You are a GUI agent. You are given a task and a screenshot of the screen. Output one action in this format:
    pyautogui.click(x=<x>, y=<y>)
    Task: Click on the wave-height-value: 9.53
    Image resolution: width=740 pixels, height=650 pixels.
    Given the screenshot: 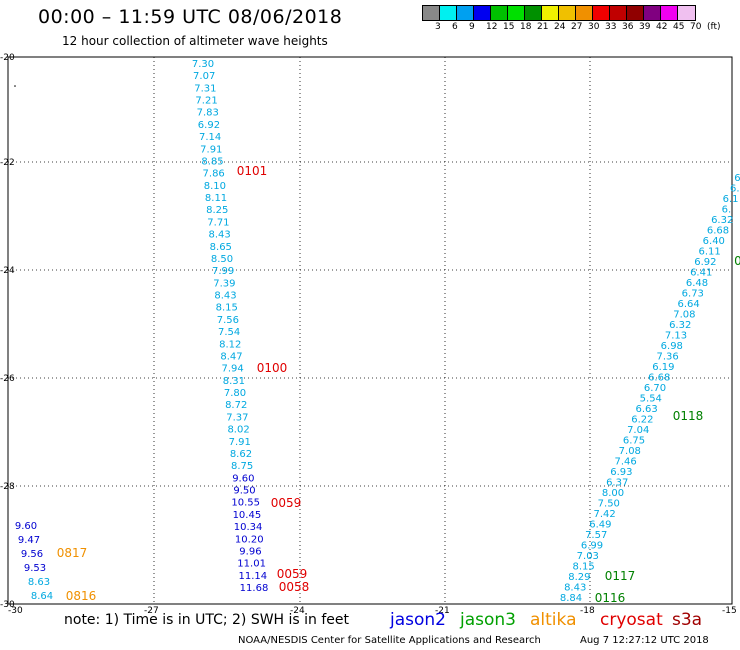 What is the action you would take?
    pyautogui.click(x=35, y=568)
    